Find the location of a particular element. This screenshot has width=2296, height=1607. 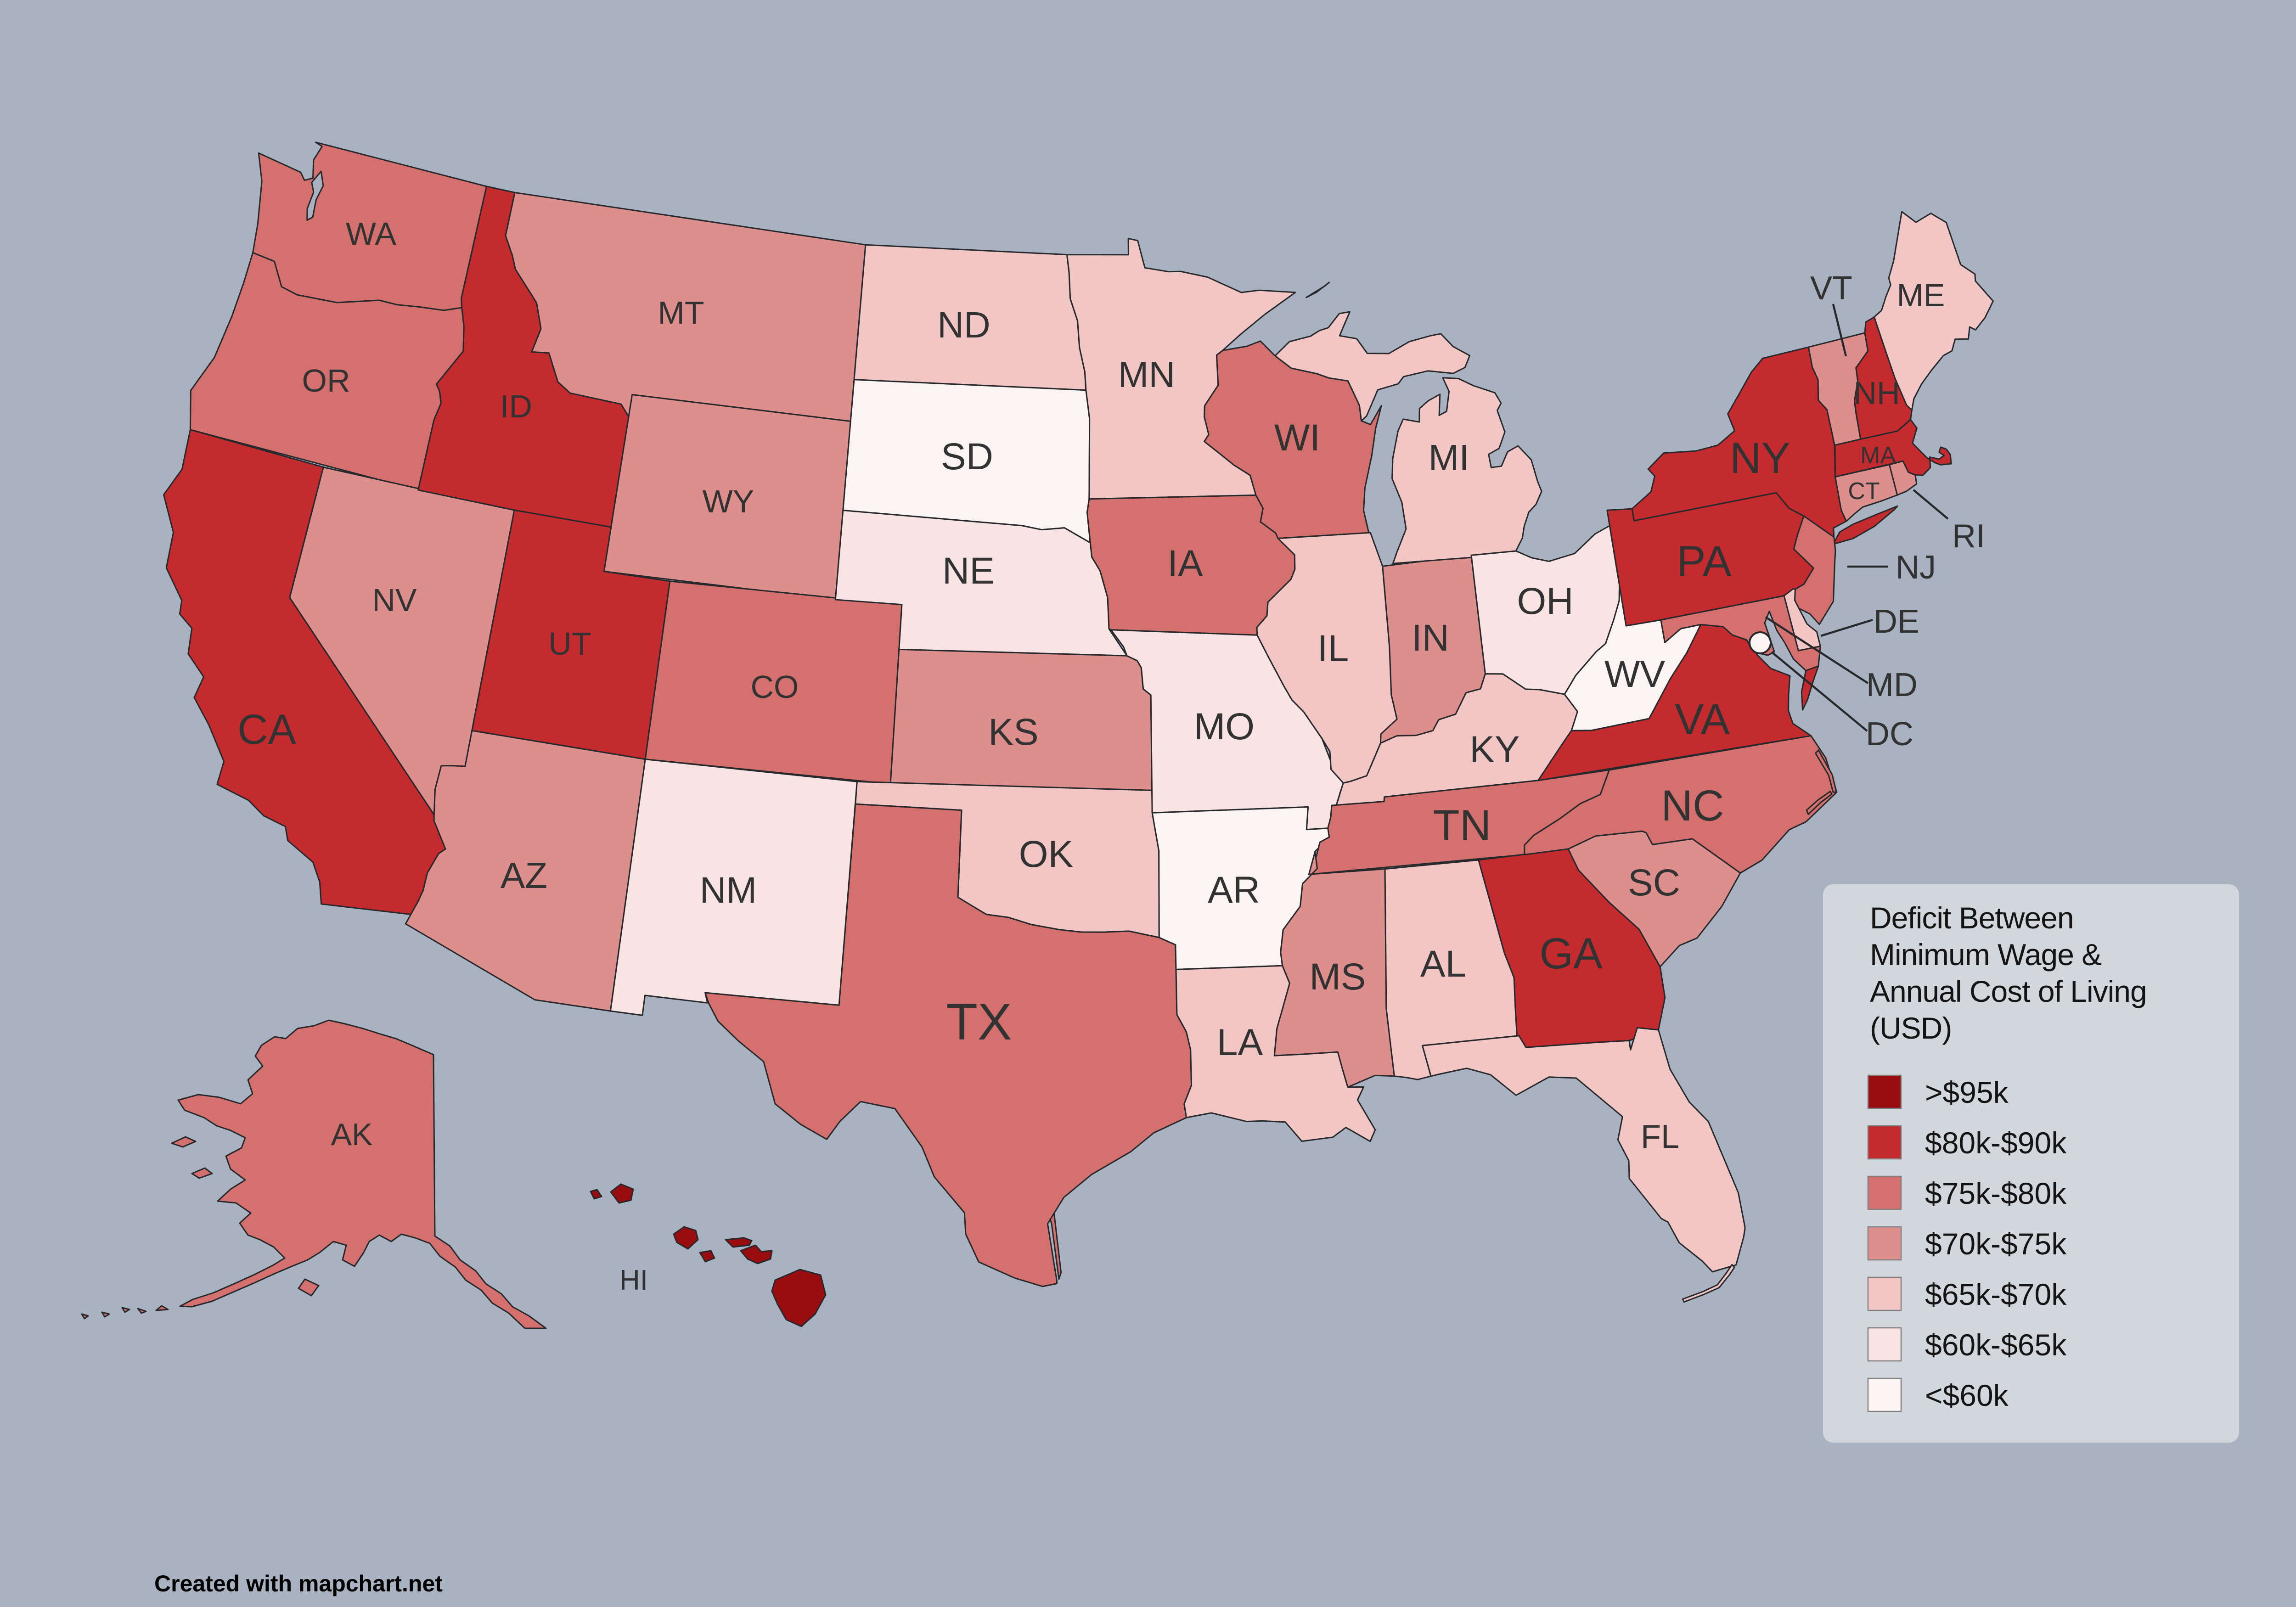

svg-text: WY is located at coordinates (729, 501).